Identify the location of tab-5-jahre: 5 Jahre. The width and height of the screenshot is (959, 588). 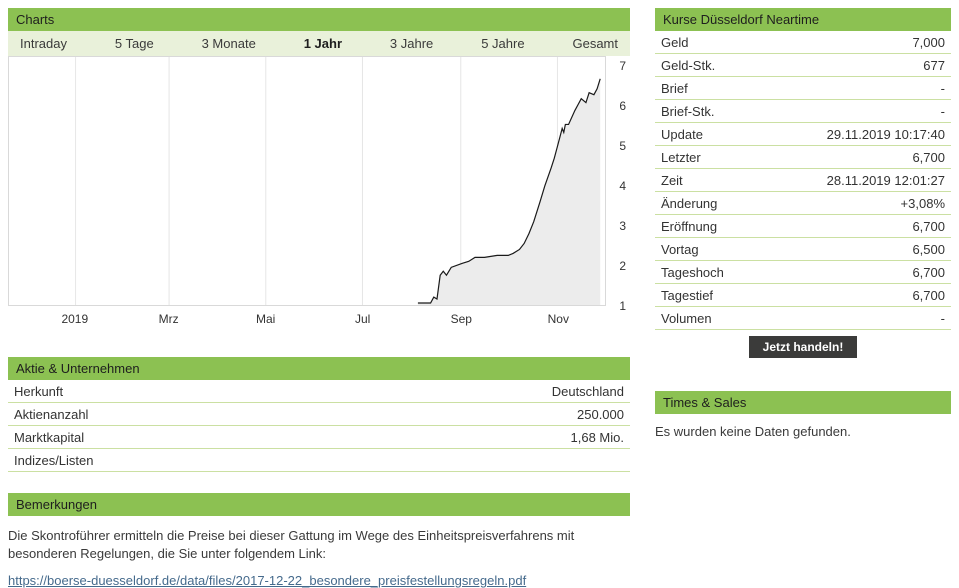
(503, 43).